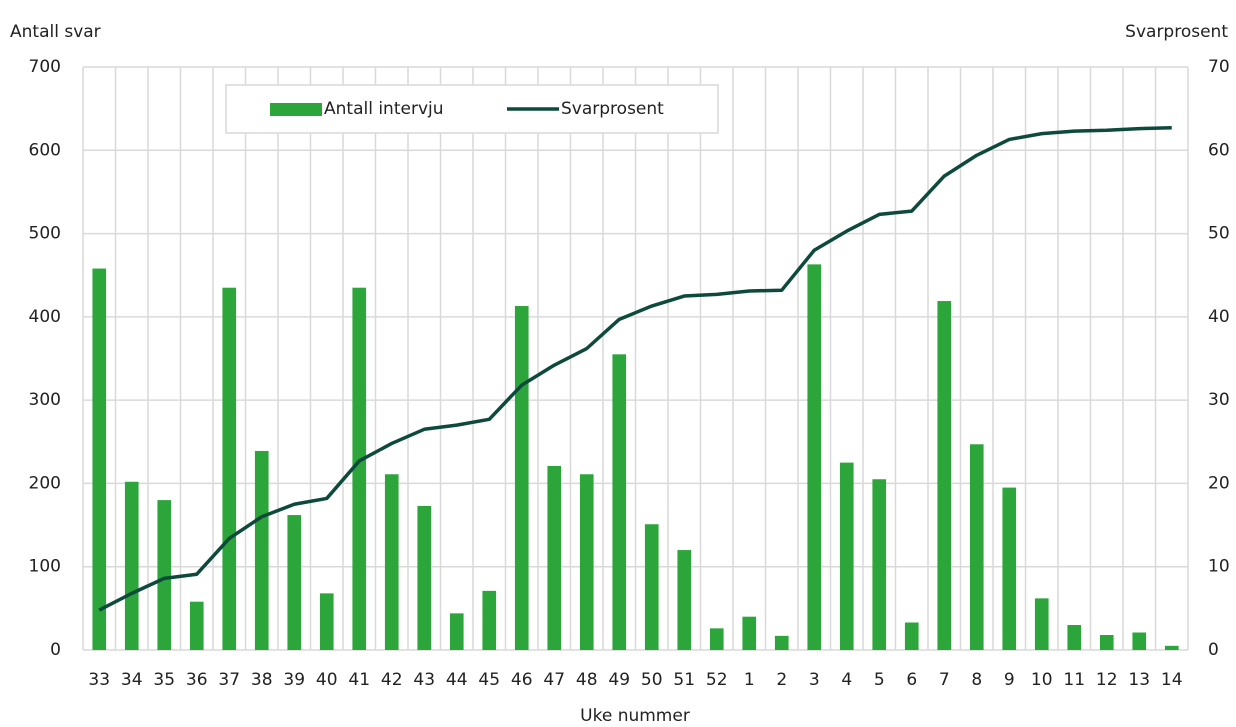  What do you see at coordinates (1219, 400) in the screenshot?
I see `y2-tick-label: 30` at bounding box center [1219, 400].